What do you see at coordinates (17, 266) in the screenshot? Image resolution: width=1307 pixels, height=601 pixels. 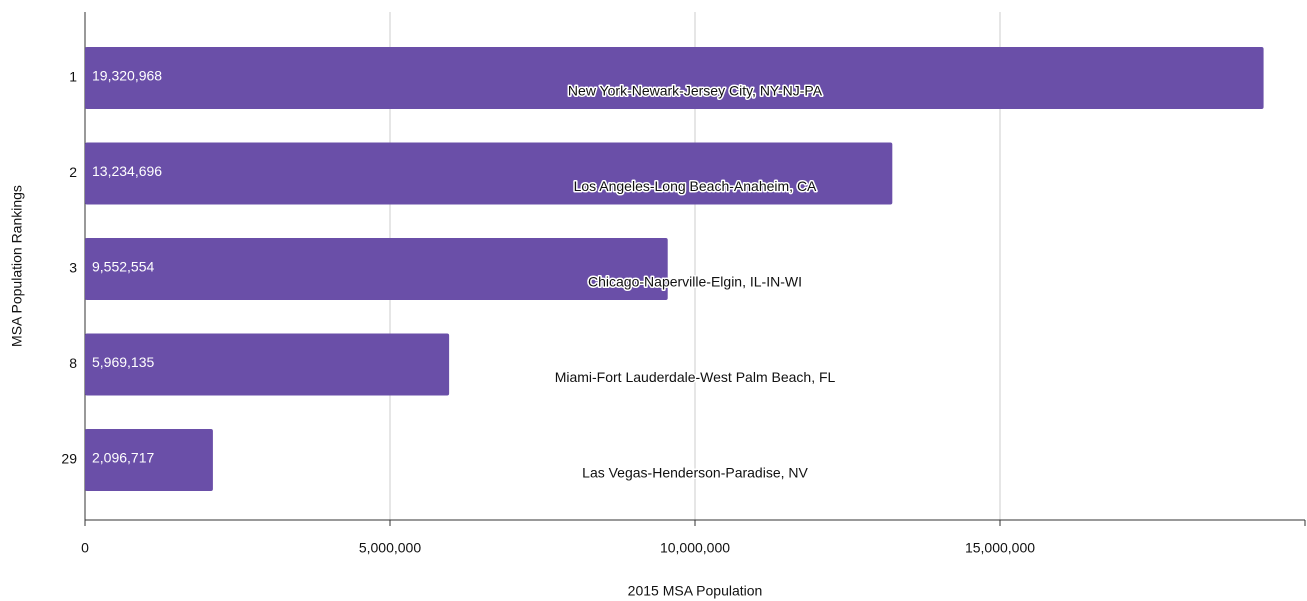 I see `y-axis-title: MSA Population Rankings` at bounding box center [17, 266].